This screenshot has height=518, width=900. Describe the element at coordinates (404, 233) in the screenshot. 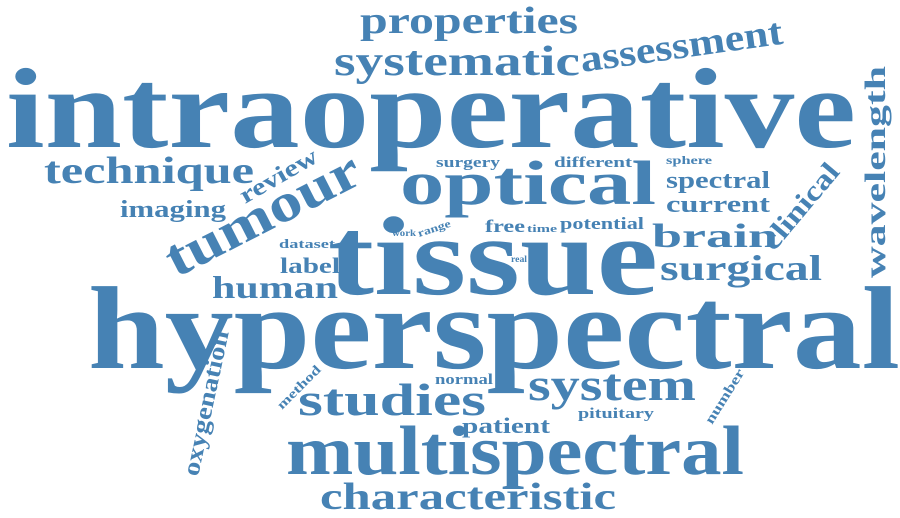

I see `word-work: work` at that location.